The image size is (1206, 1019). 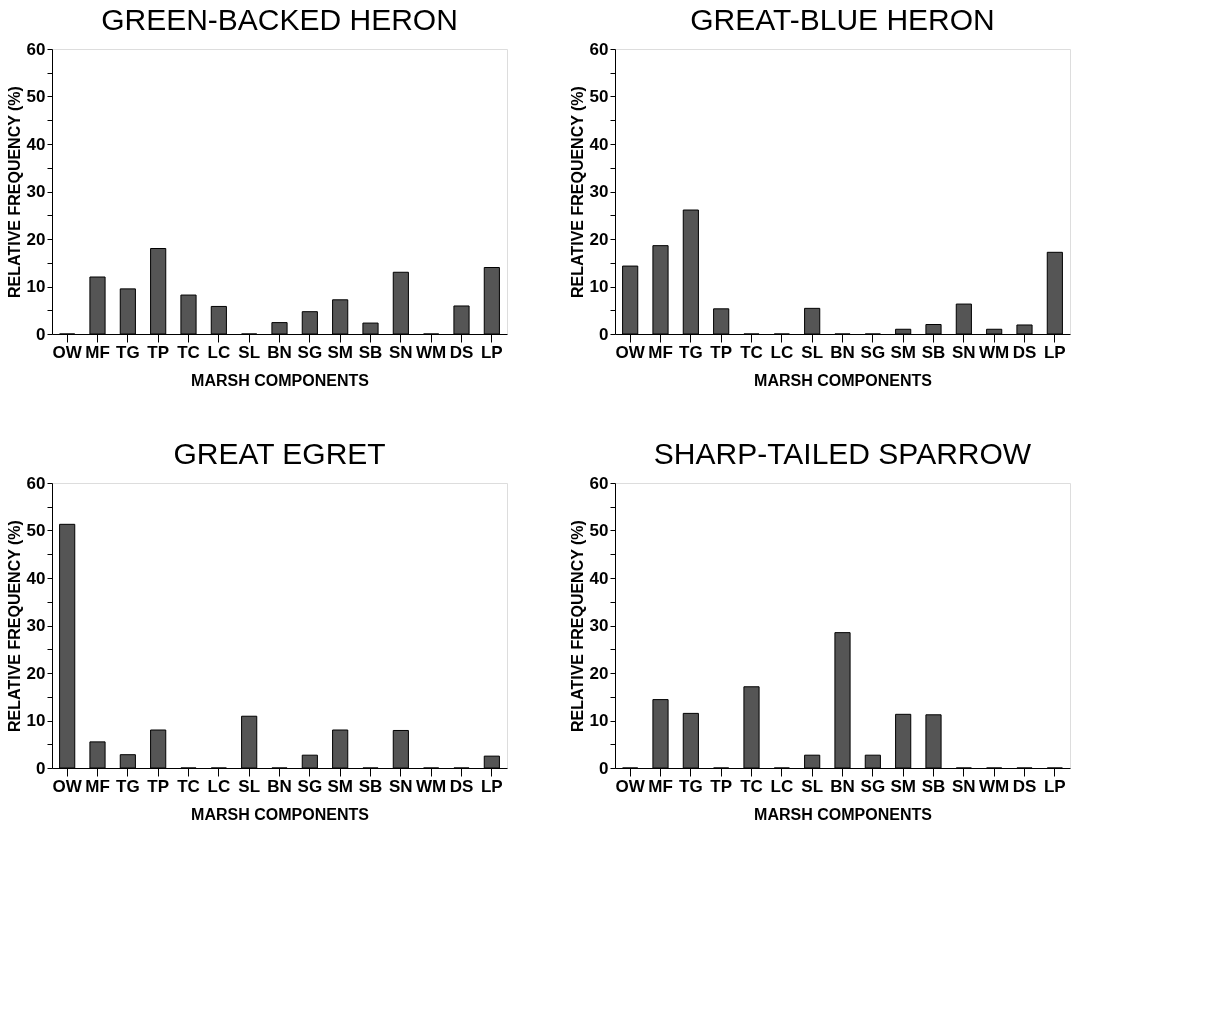 I want to click on chart-title: GREEN-BACKED HERON, so click(x=279, y=19).